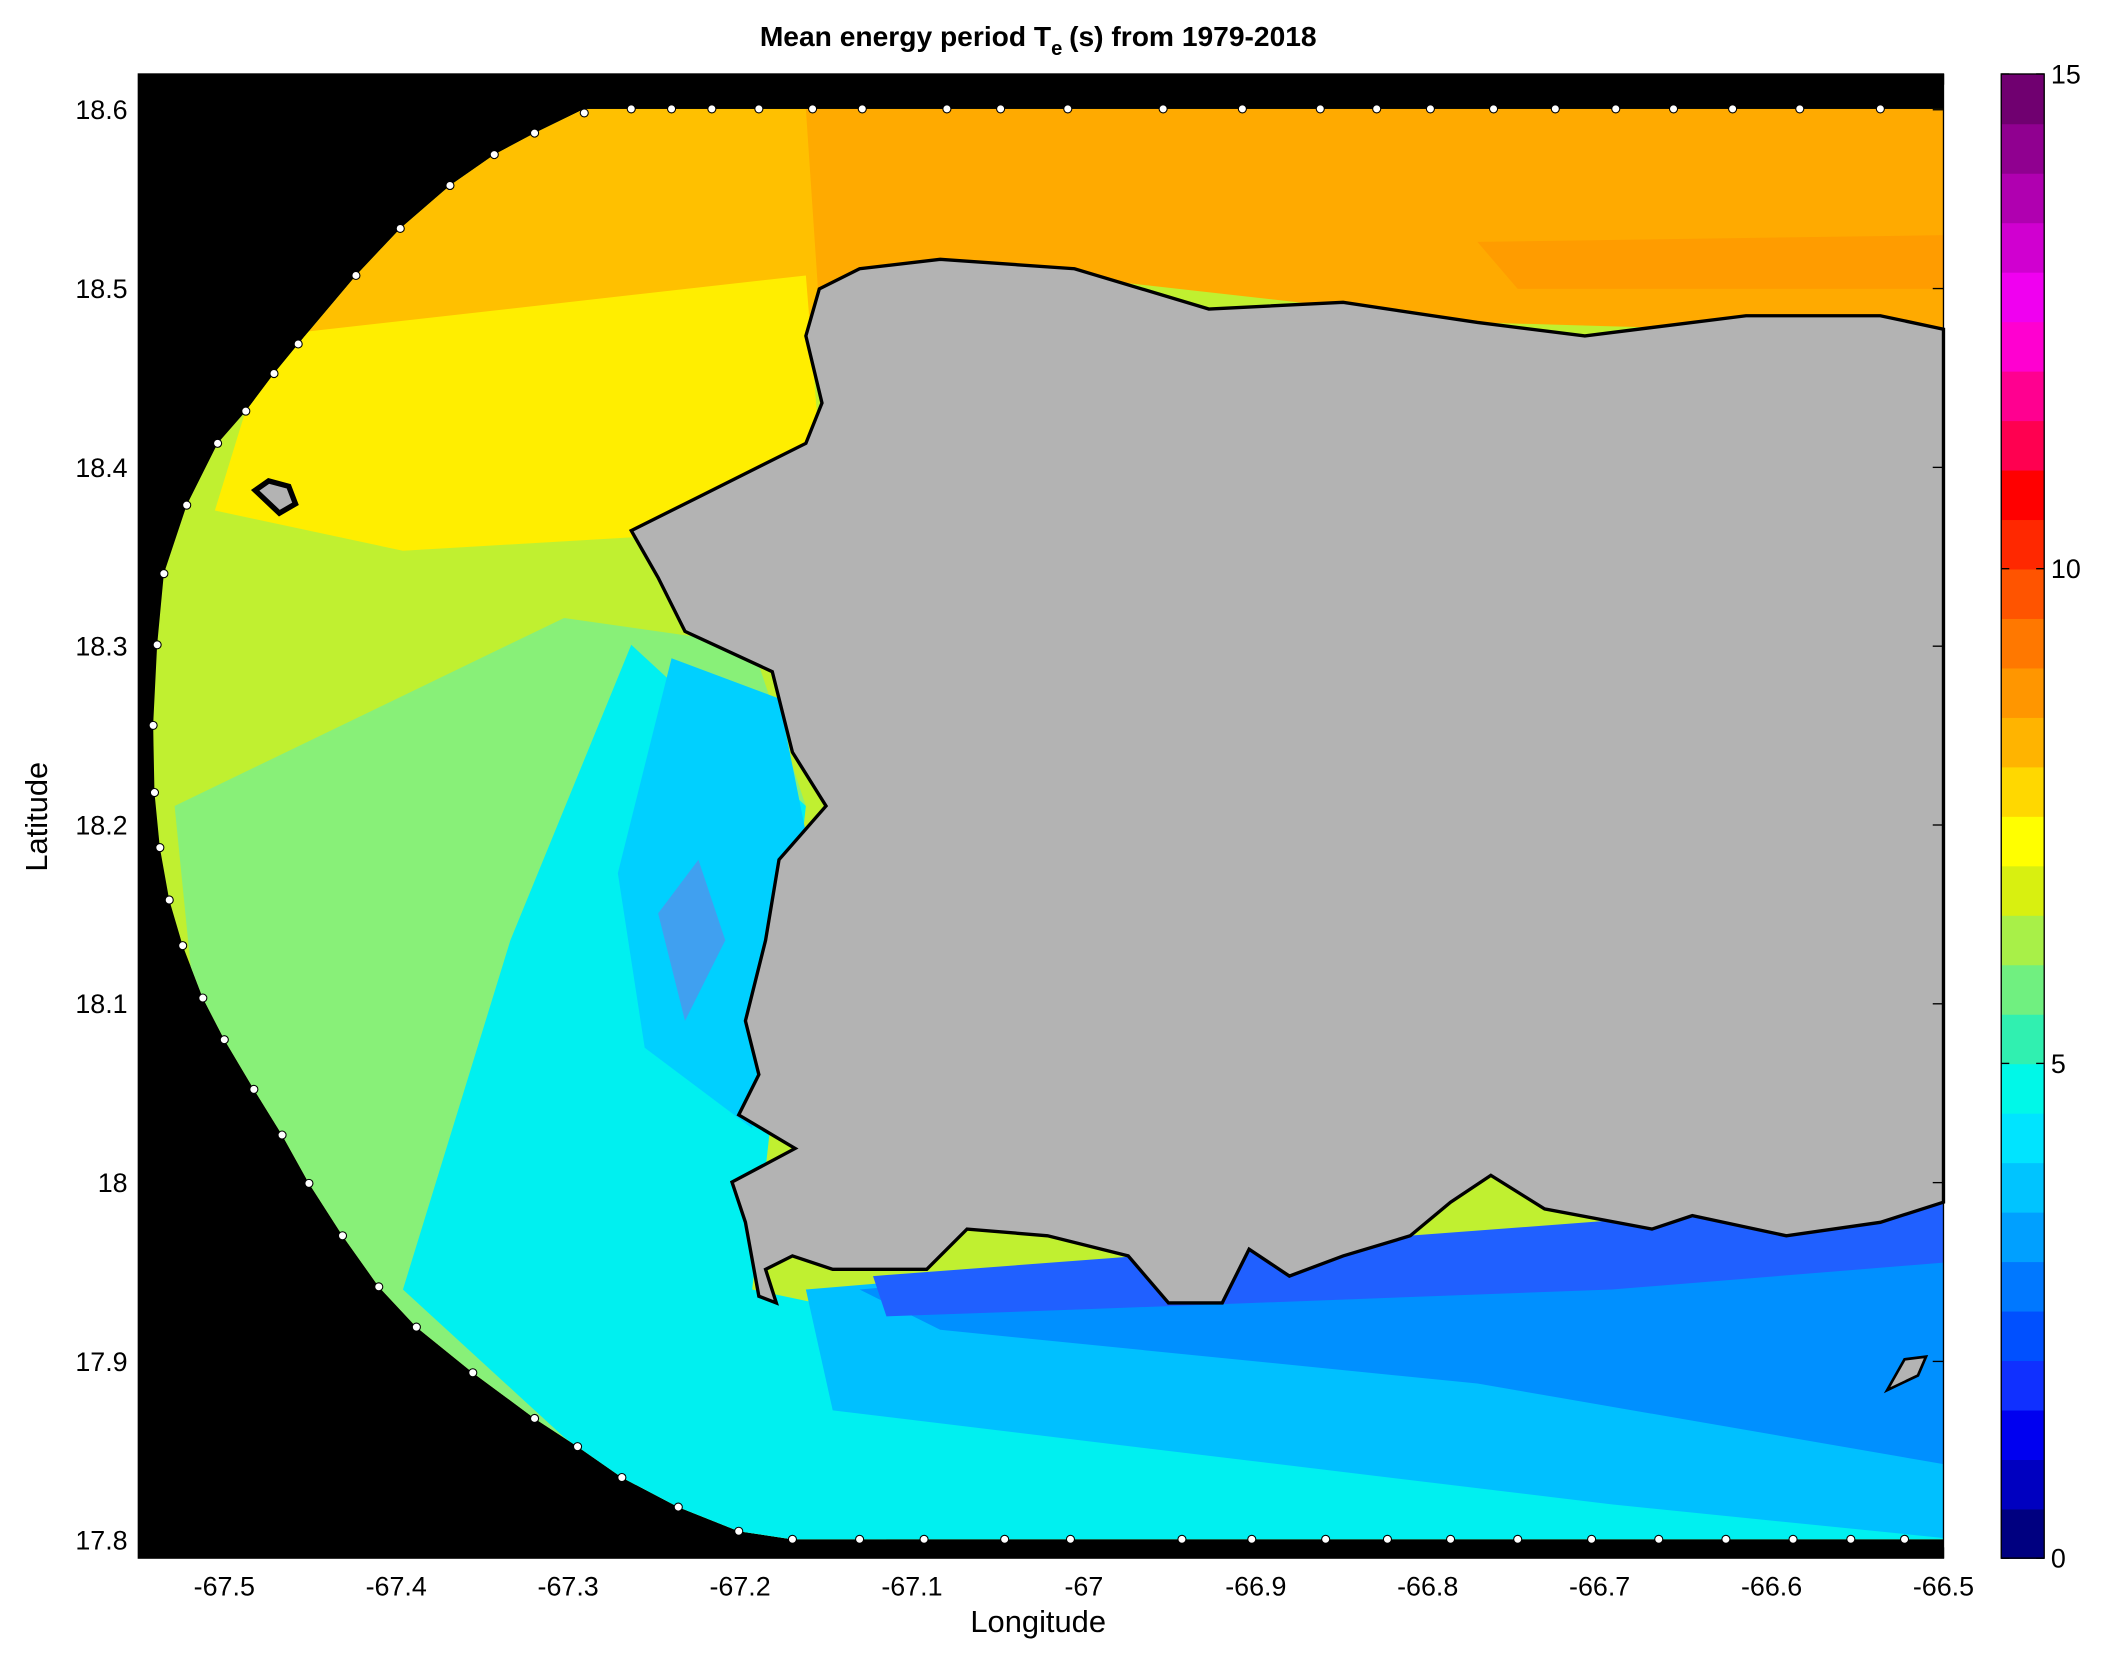 This screenshot has height=1663, width=2106. What do you see at coordinates (739, 1587) in the screenshot?
I see `x-tick-label: -67.2` at bounding box center [739, 1587].